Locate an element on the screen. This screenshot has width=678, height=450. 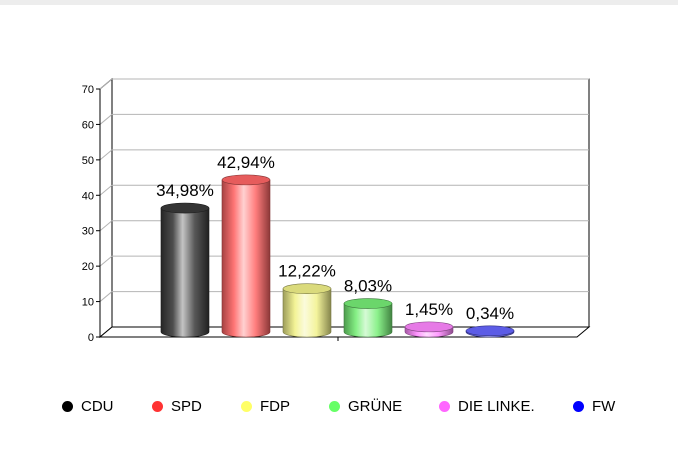
legend-item-cdu: CDU is located at coordinates (88, 406).